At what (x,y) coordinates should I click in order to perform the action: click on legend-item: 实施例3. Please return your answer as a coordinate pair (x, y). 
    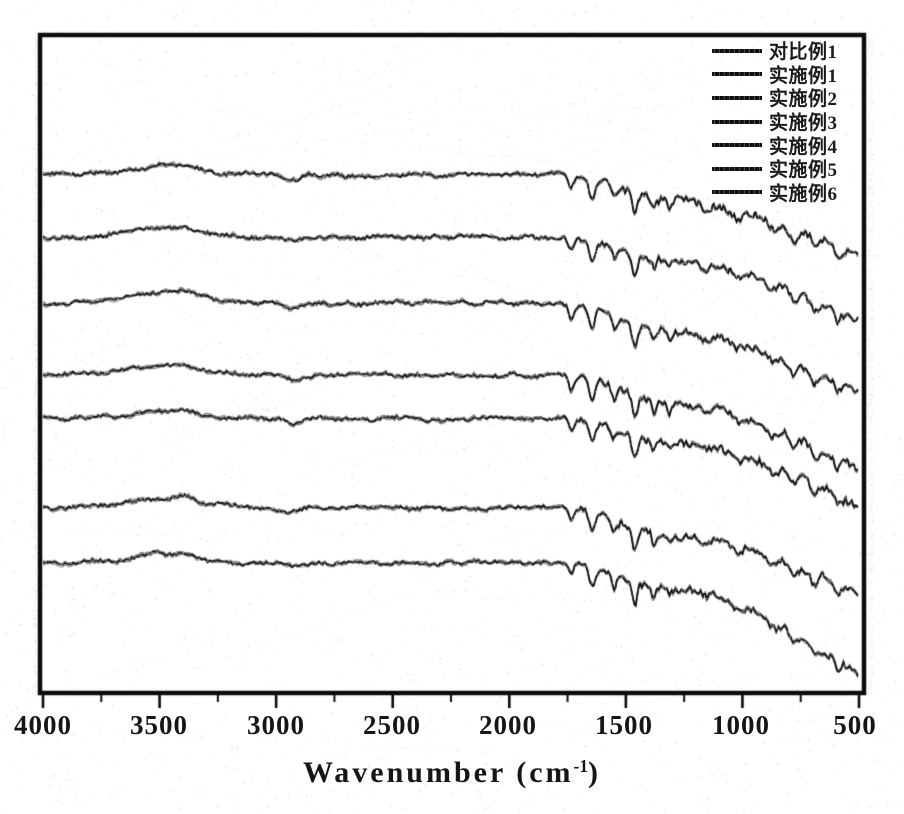
    Looking at the image, I should click on (775, 122).